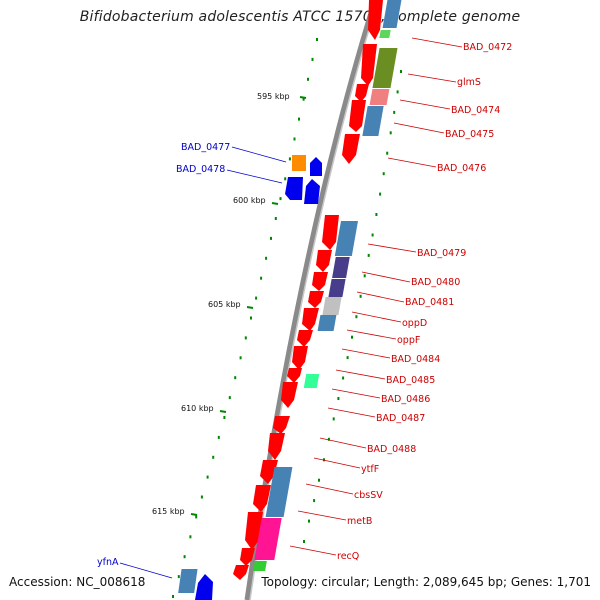 This screenshot has width=600, height=600. What do you see at coordinates (379, 97) in the screenshot?
I see `cog-box-pink` at bounding box center [379, 97].